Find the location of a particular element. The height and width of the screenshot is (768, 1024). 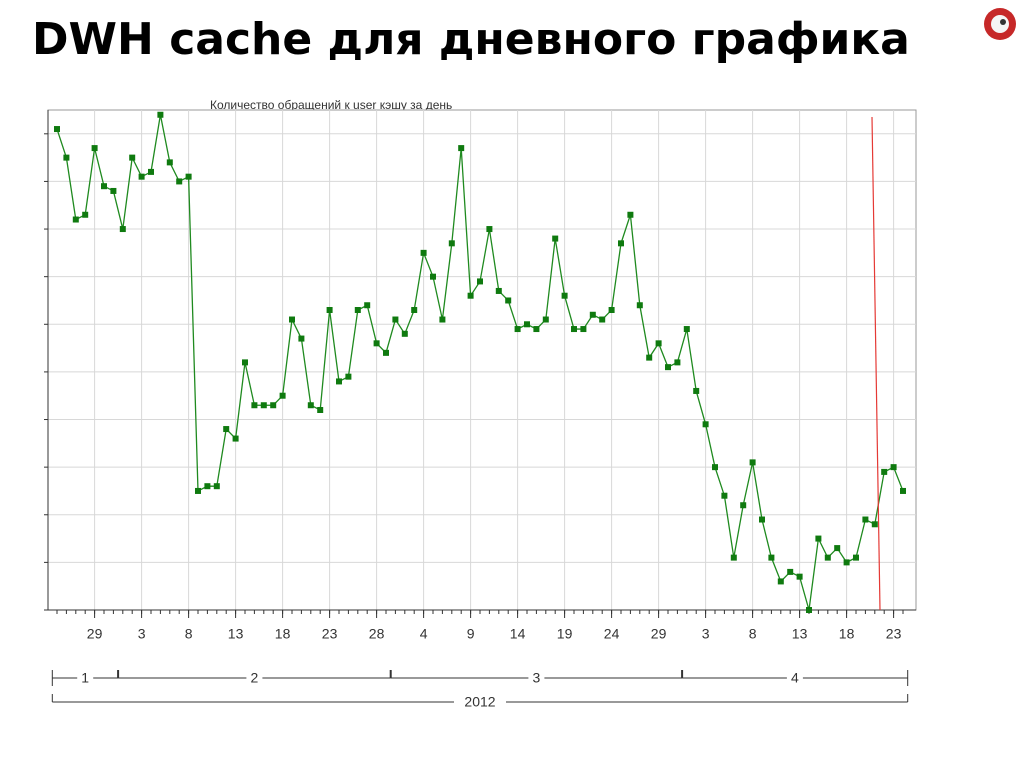

slide-title: DWH cache для дневного графика is located at coordinates (471, 39).